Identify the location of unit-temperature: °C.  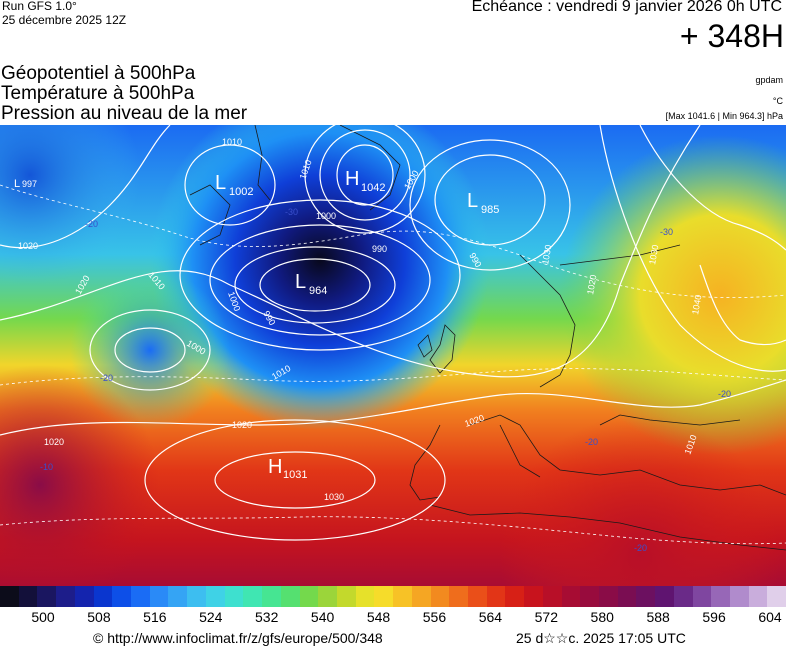
(777, 101).